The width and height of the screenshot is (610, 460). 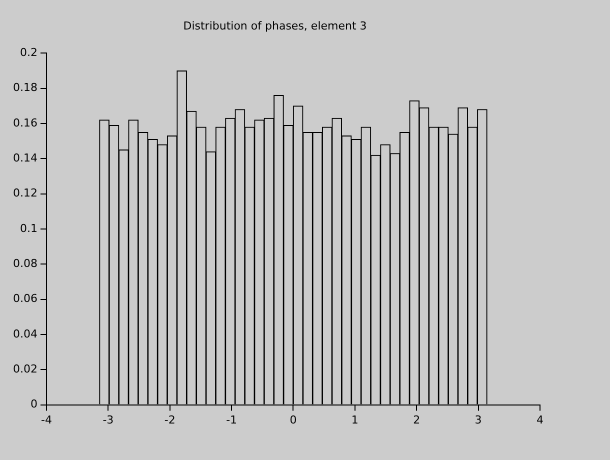 What do you see at coordinates (232, 419) in the screenshot?
I see `x-tick-label: -1` at bounding box center [232, 419].